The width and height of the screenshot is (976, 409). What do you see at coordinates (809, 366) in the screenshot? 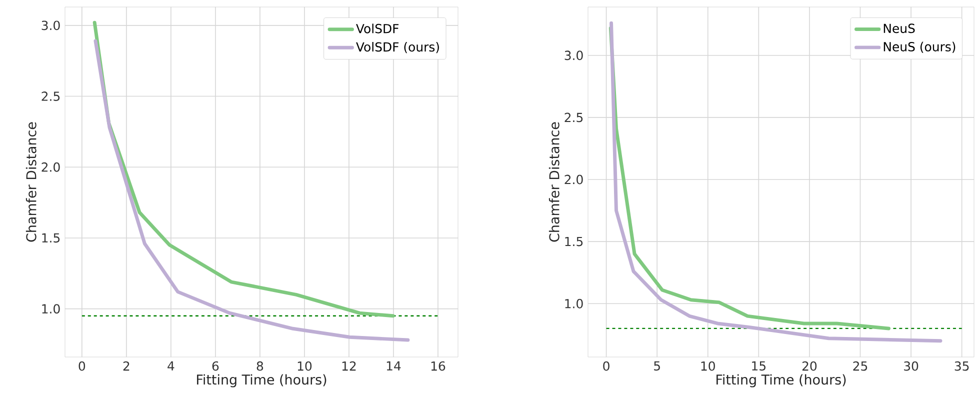
I see `x-tick-label: 20` at bounding box center [809, 366].